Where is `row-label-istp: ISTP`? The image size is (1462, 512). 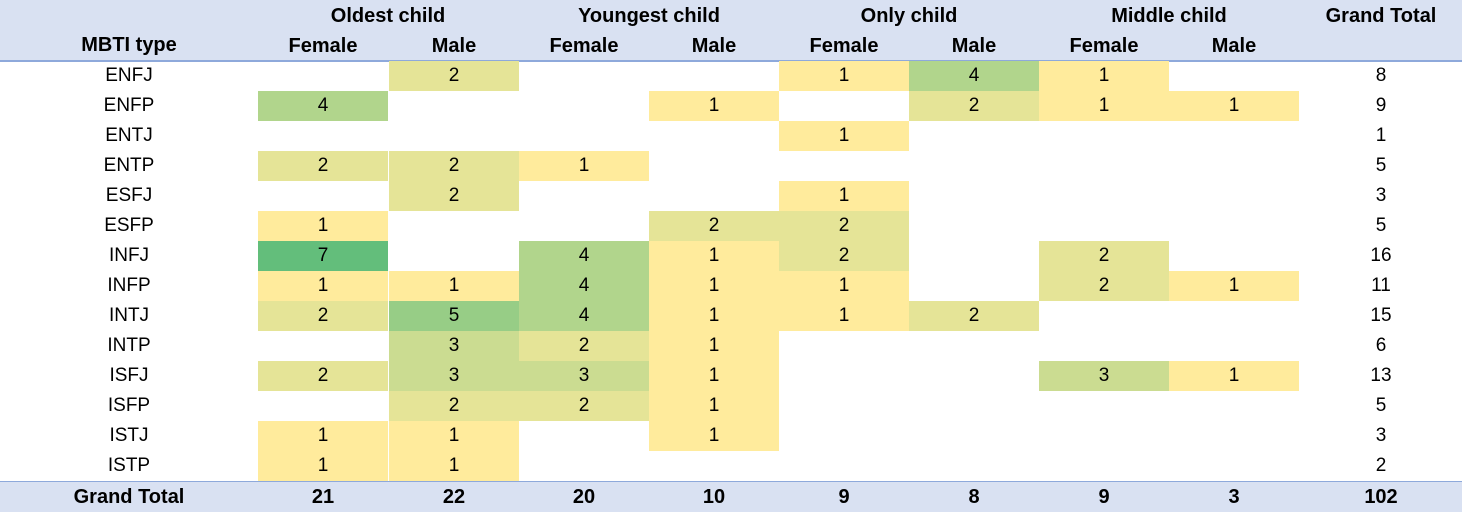 row-label-istp: ISTP is located at coordinates (129, 465).